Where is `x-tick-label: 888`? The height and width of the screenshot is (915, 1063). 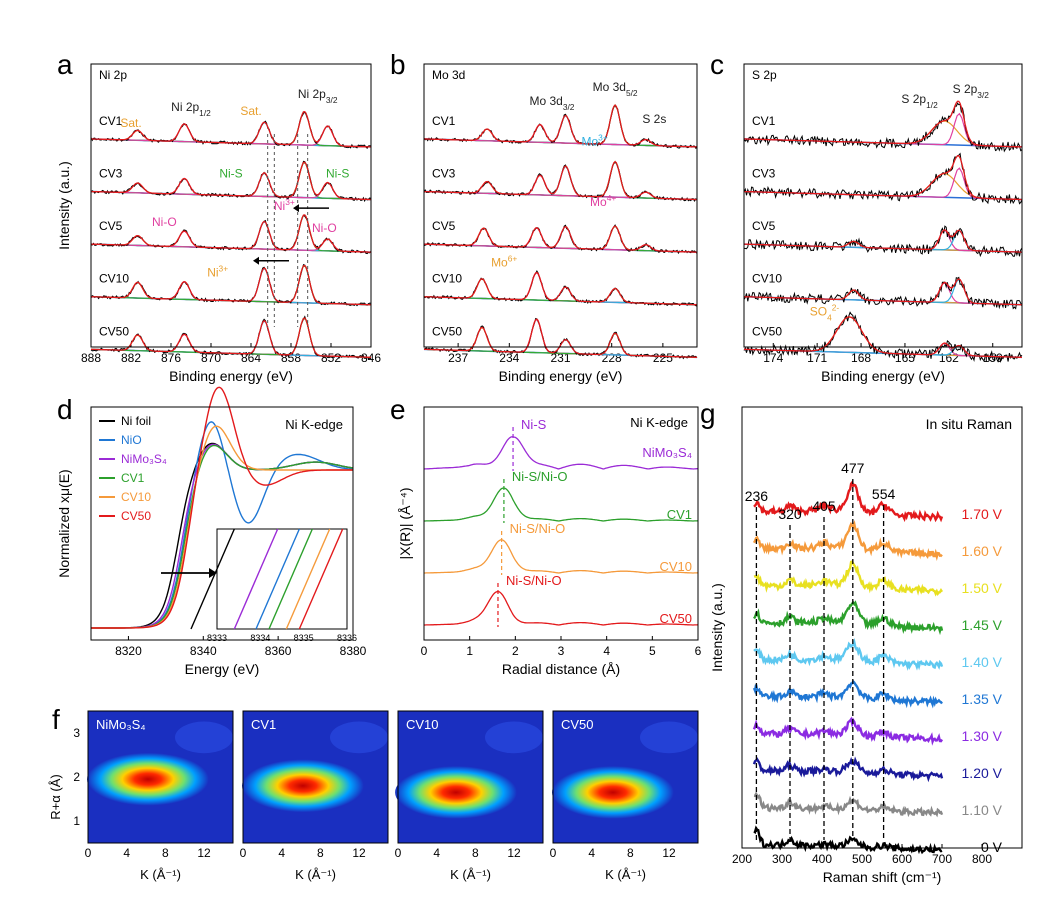 x-tick-label: 888 is located at coordinates (91, 358).